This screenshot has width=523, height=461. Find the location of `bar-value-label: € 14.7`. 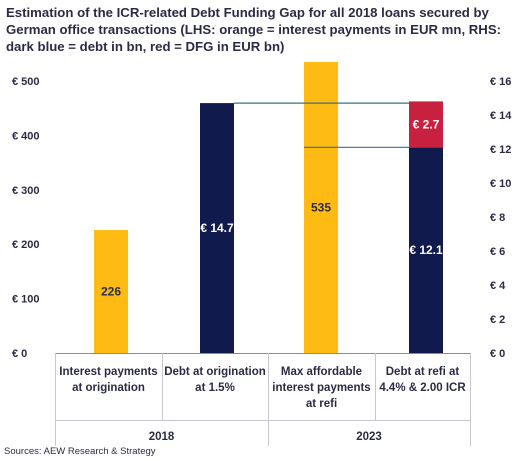

bar-value-label: € 14.7 is located at coordinates (217, 228).